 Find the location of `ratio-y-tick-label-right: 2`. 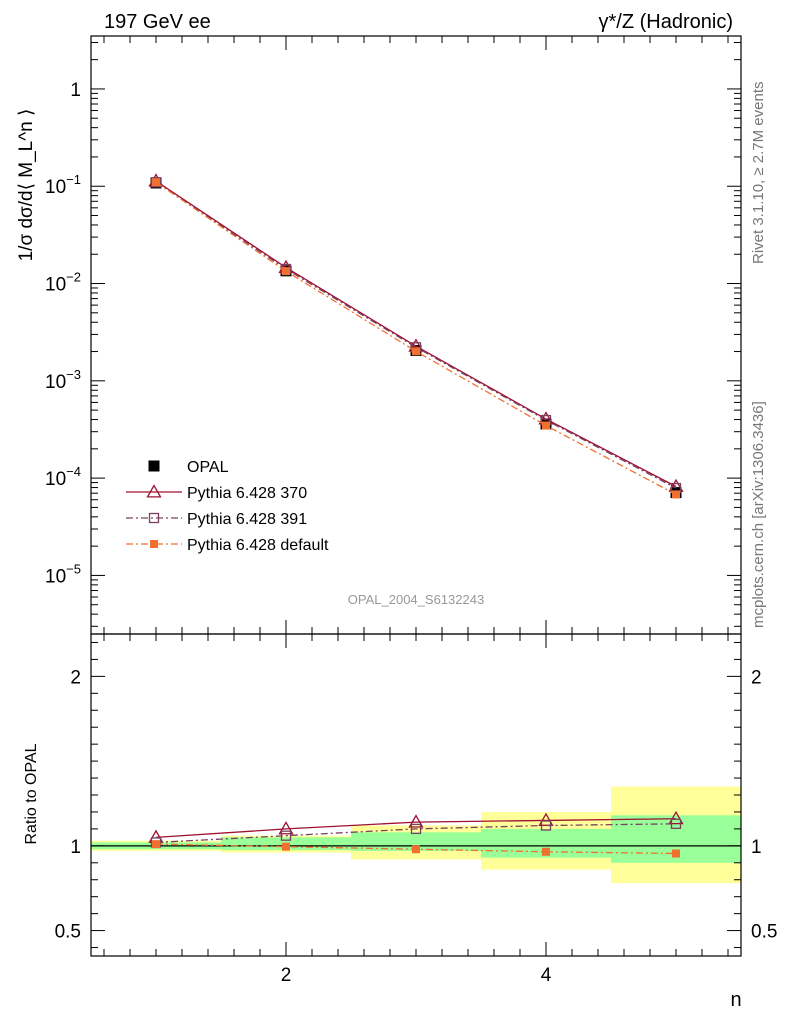

ratio-y-tick-label-right: 2 is located at coordinates (756, 677).